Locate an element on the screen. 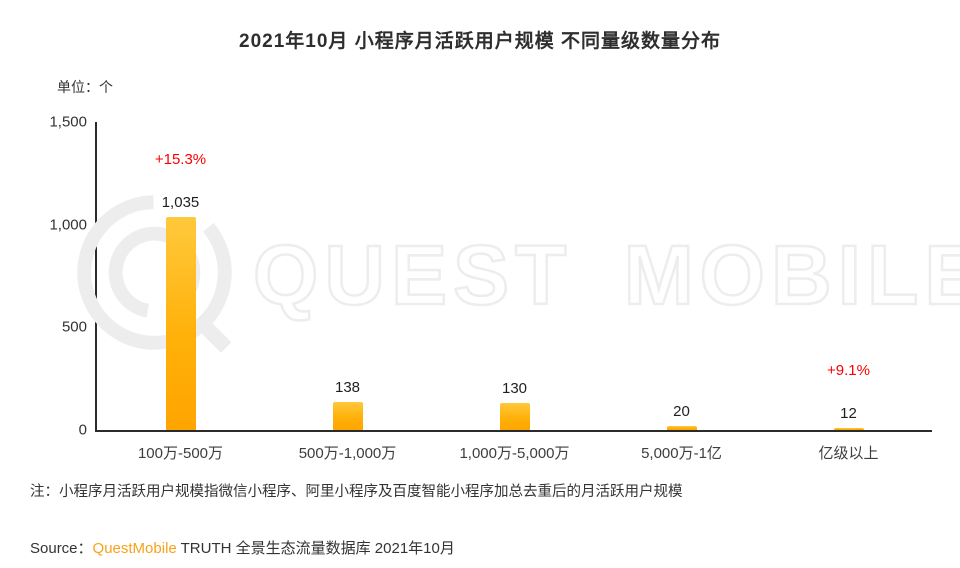  x-category-label: 1,000万-5,000万 is located at coordinates (514, 453).